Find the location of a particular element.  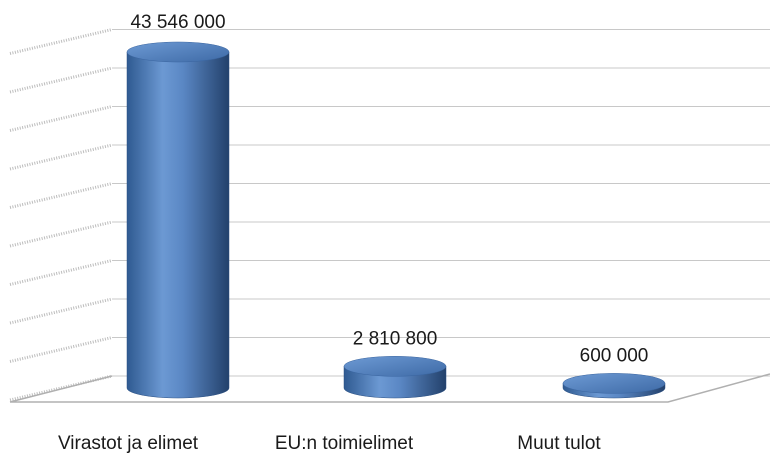

data-label-2: 2 810 800 is located at coordinates (395, 338).